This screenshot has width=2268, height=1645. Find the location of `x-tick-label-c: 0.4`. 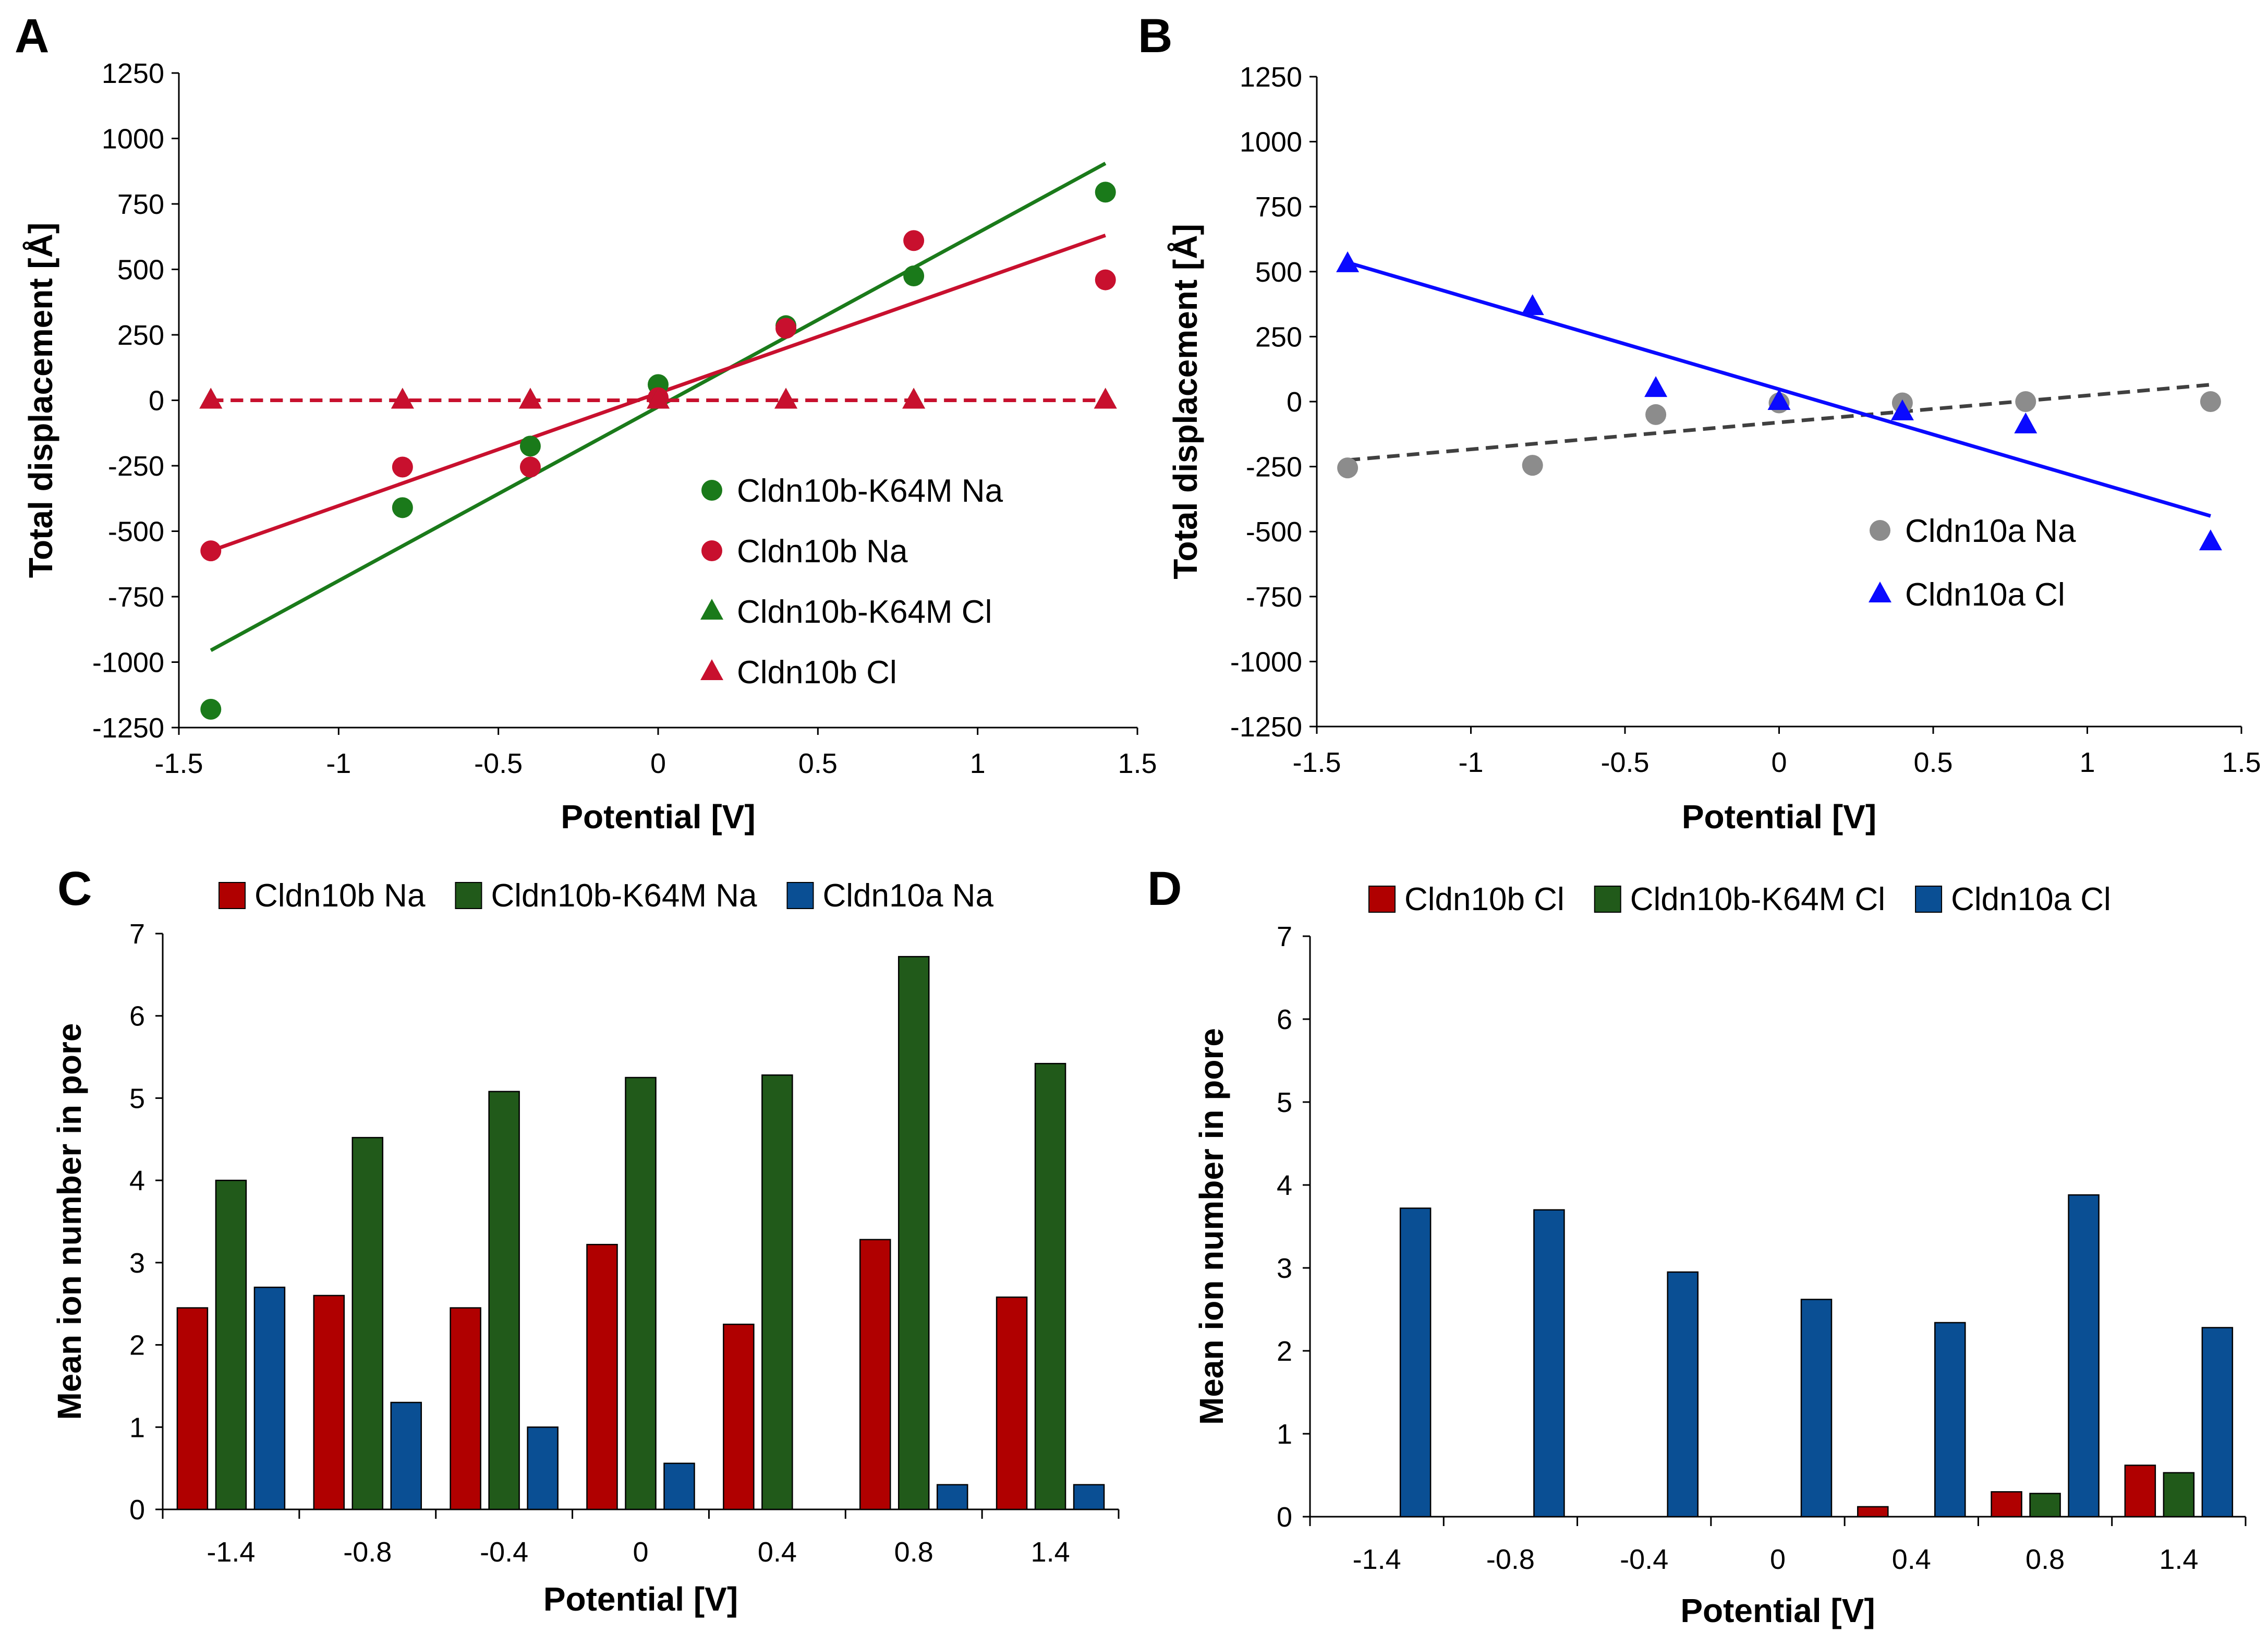

x-tick-label-c: 0.4 is located at coordinates (778, 1552).